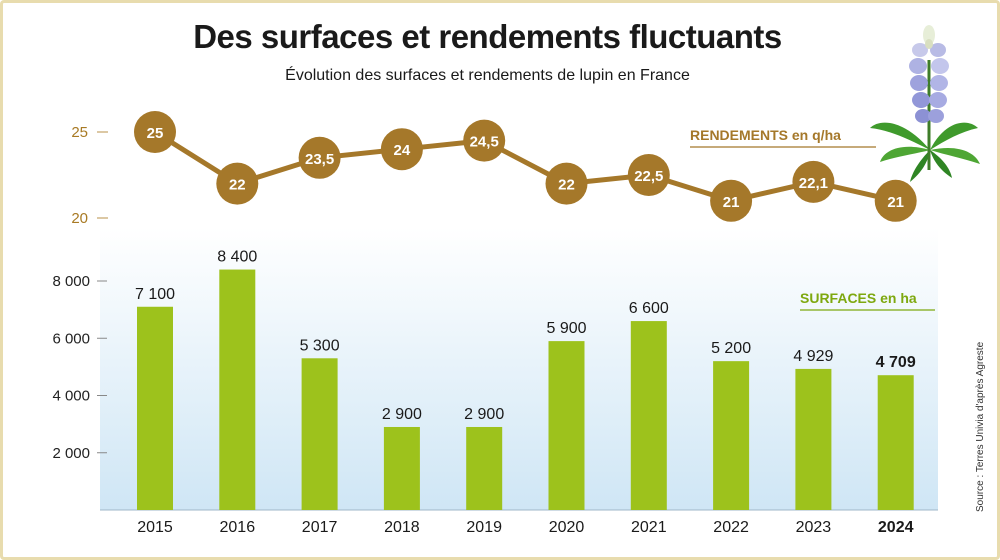  What do you see at coordinates (731, 435) in the screenshot?
I see `bar-2022` at bounding box center [731, 435].